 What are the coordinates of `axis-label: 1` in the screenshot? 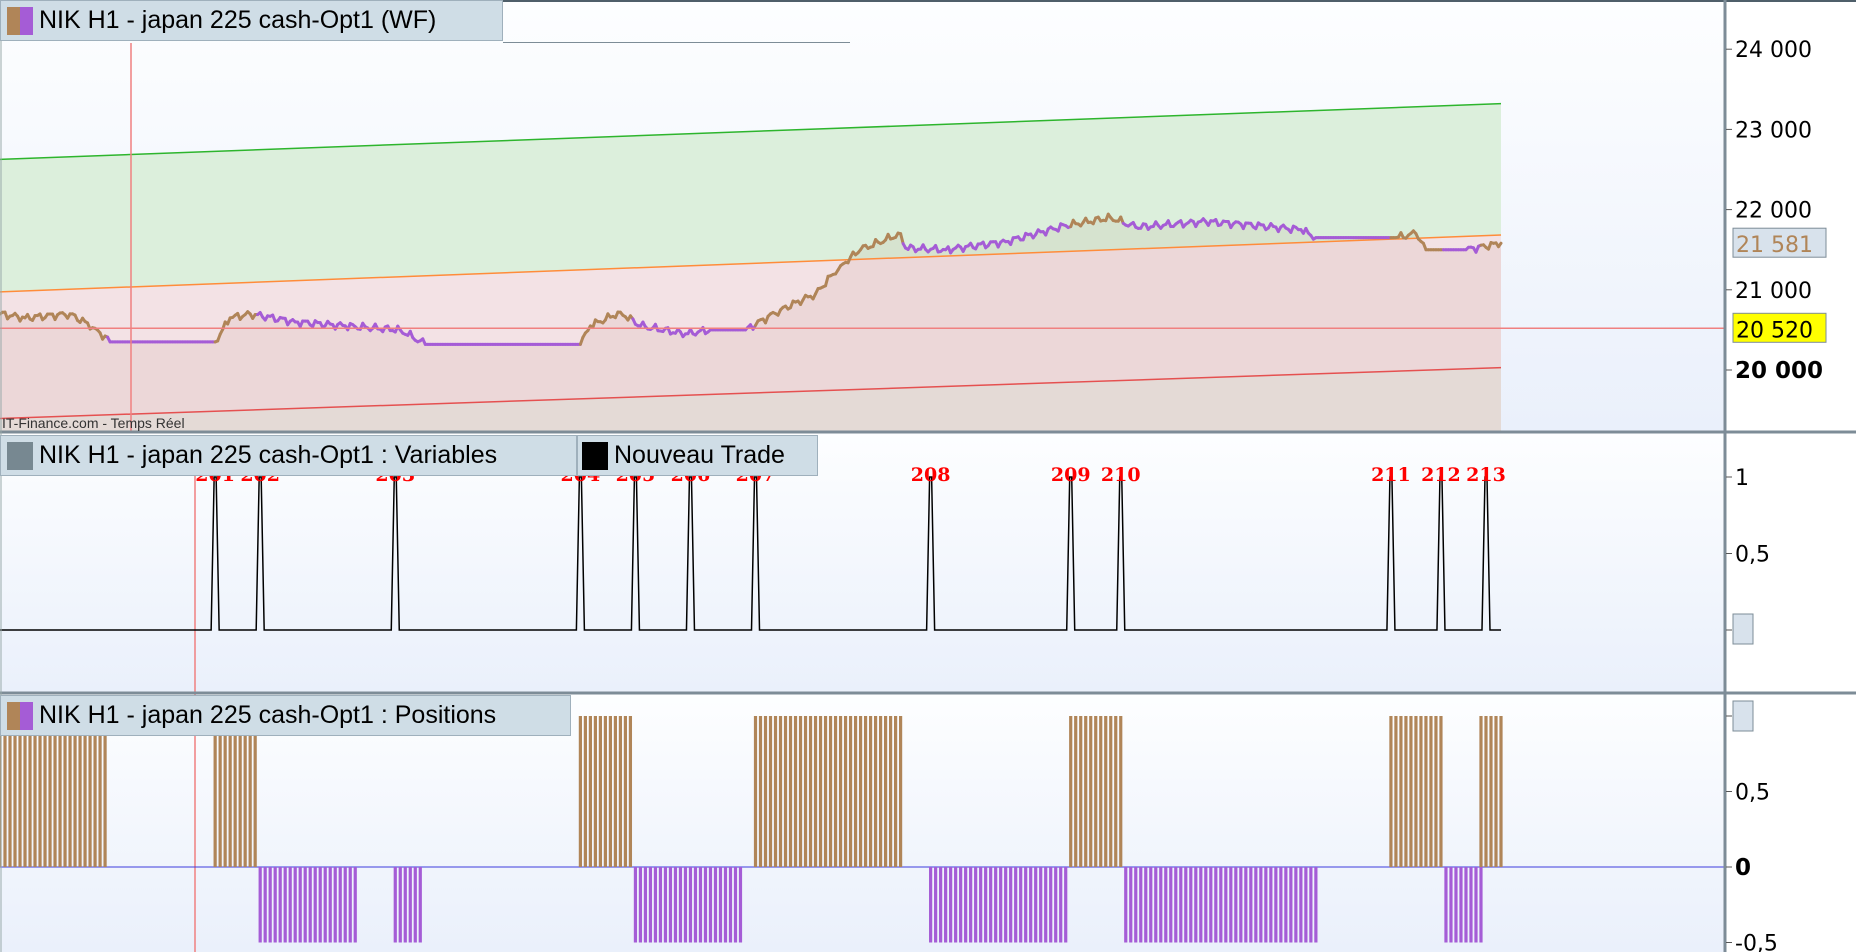 It's located at (1742, 478).